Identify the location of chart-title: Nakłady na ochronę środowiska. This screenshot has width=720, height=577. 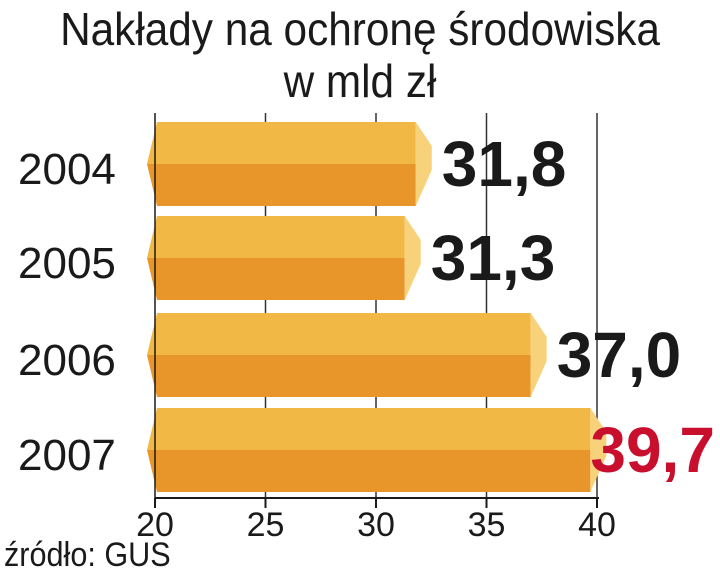
(360, 29).